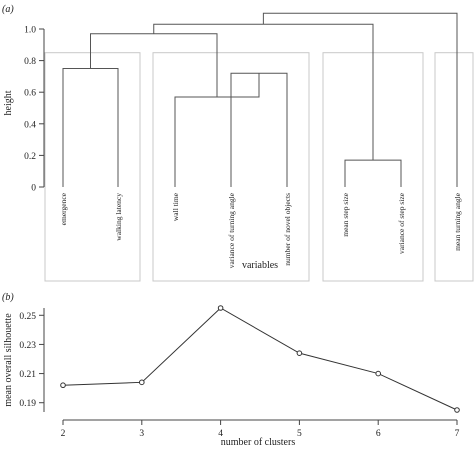  Describe the element at coordinates (118, 217) in the screenshot. I see `leaf-label: walking latency` at that location.